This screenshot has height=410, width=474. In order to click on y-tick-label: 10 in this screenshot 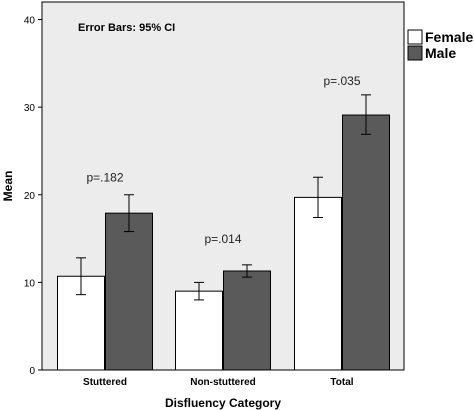, I will do `click(30, 283)`.